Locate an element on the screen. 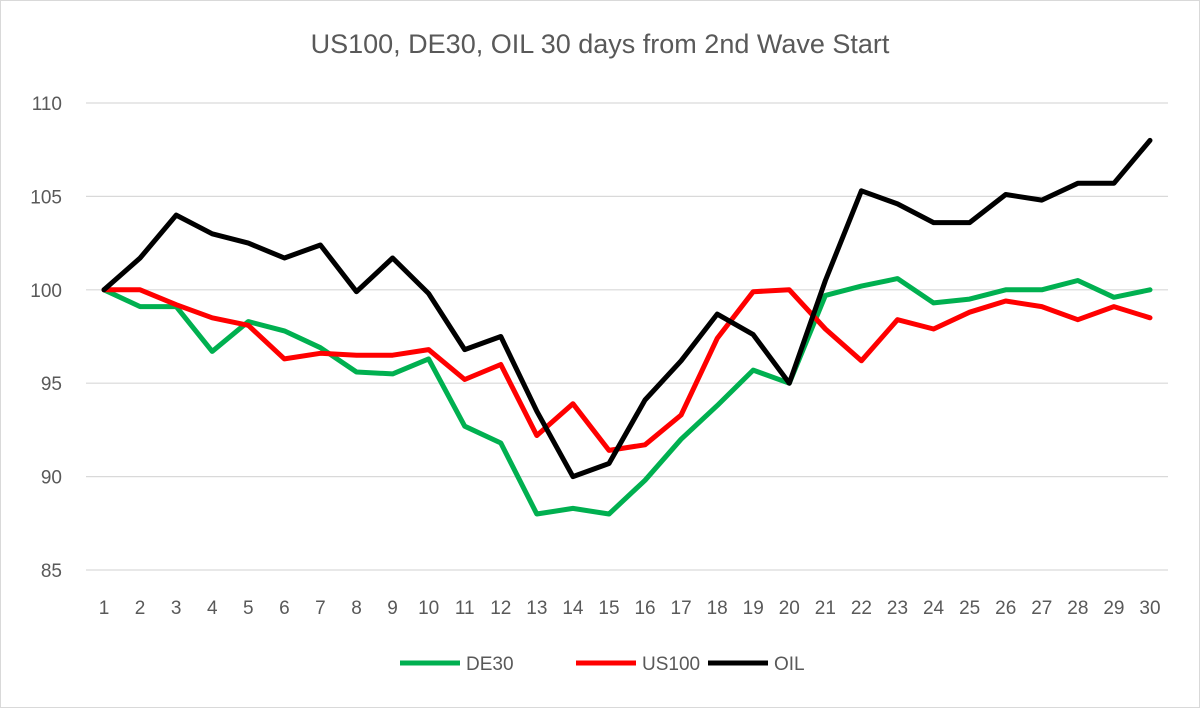  x-tick-label-25: 25 is located at coordinates (969, 608).